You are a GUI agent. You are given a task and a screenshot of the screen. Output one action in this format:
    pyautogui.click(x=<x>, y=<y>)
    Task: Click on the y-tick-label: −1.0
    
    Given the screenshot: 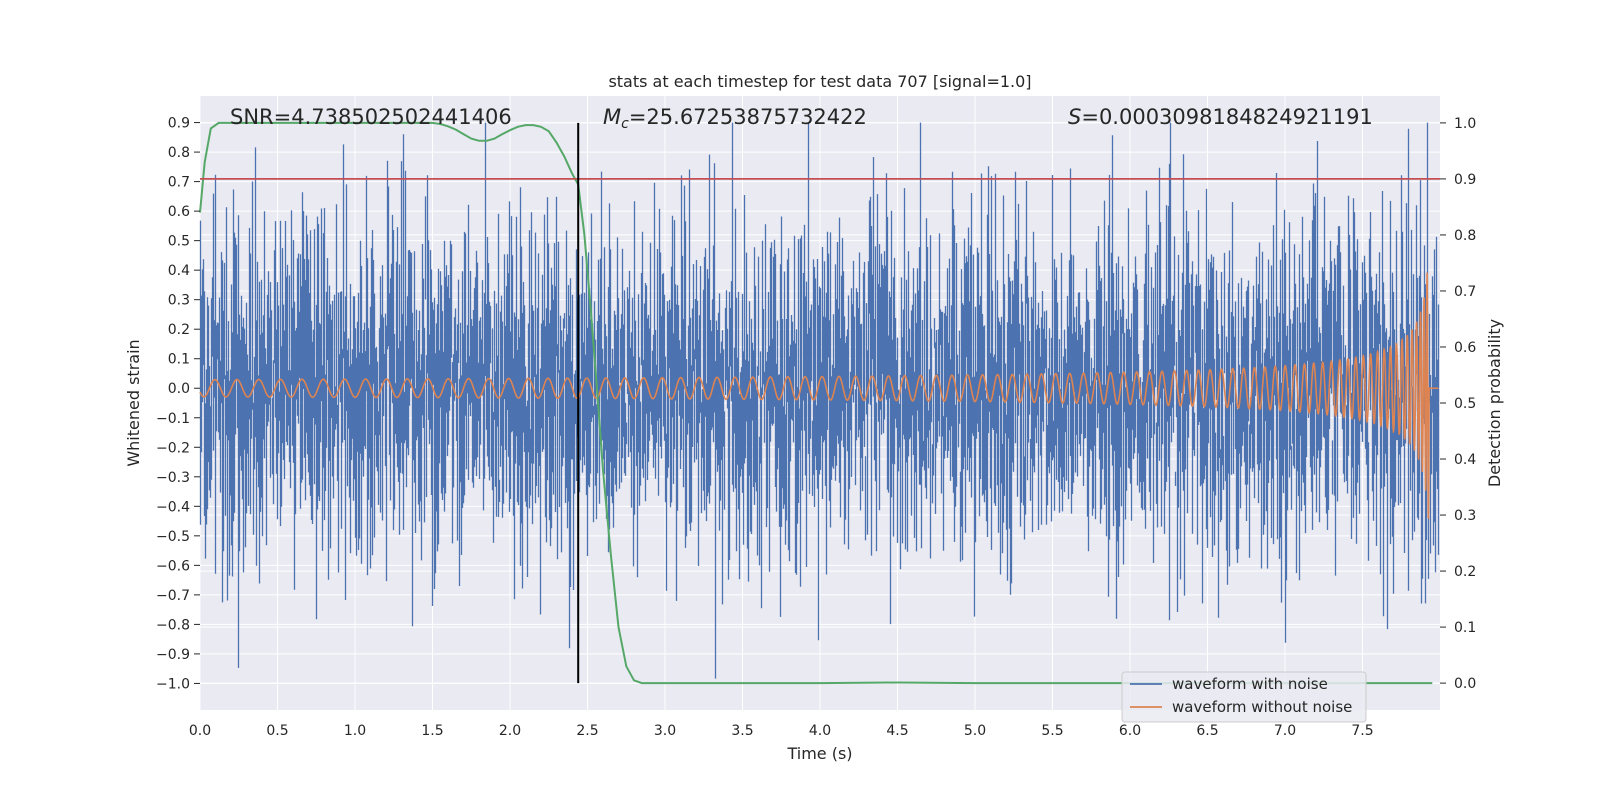 What is the action you would take?
    pyautogui.click(x=173, y=684)
    